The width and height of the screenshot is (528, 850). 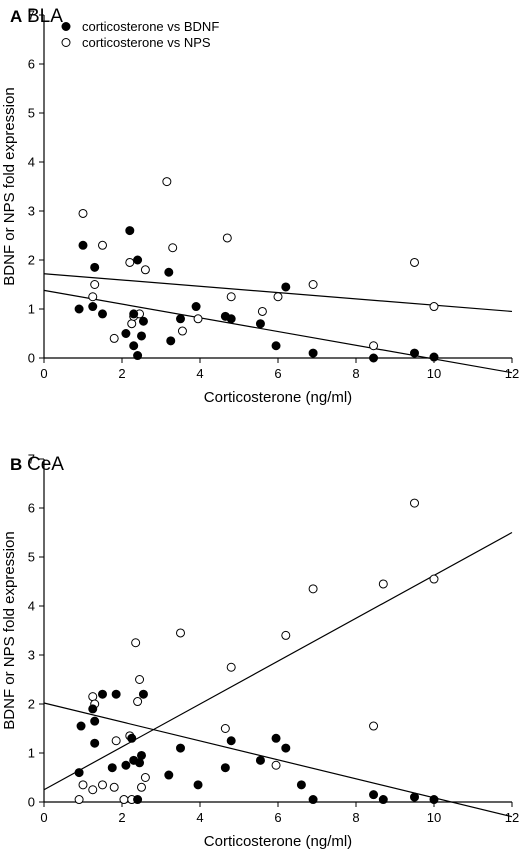 I want to click on y-axis-title: BDNF or NPS fold expression, so click(x=9, y=186).